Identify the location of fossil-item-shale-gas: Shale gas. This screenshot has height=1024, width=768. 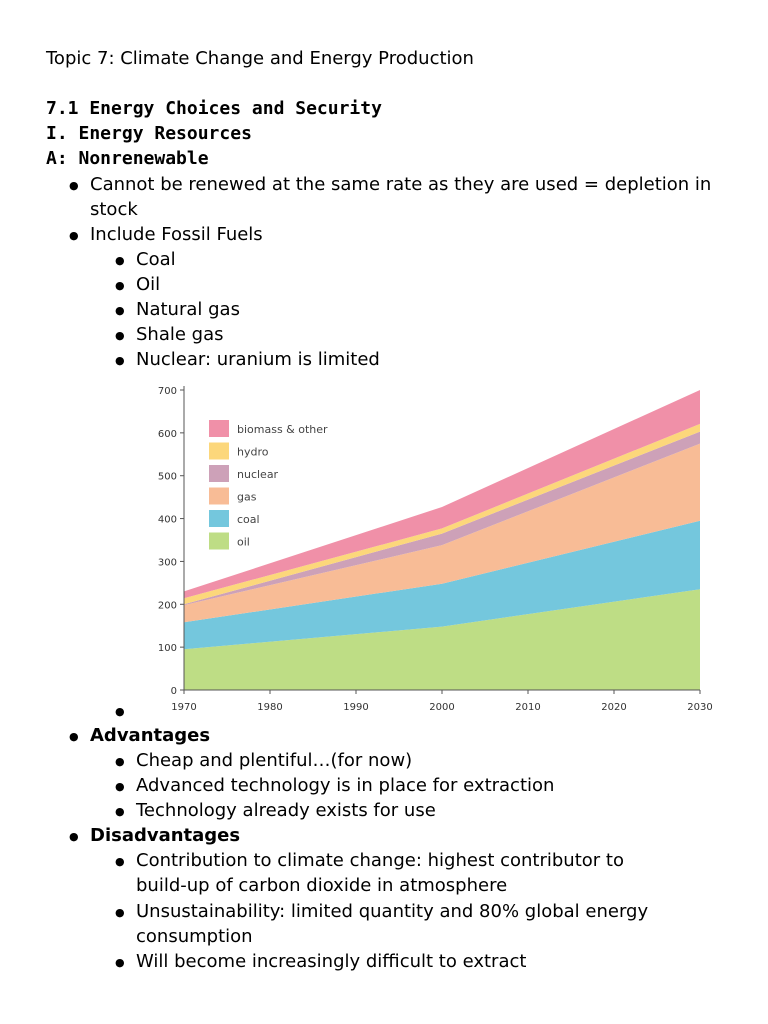
(180, 334).